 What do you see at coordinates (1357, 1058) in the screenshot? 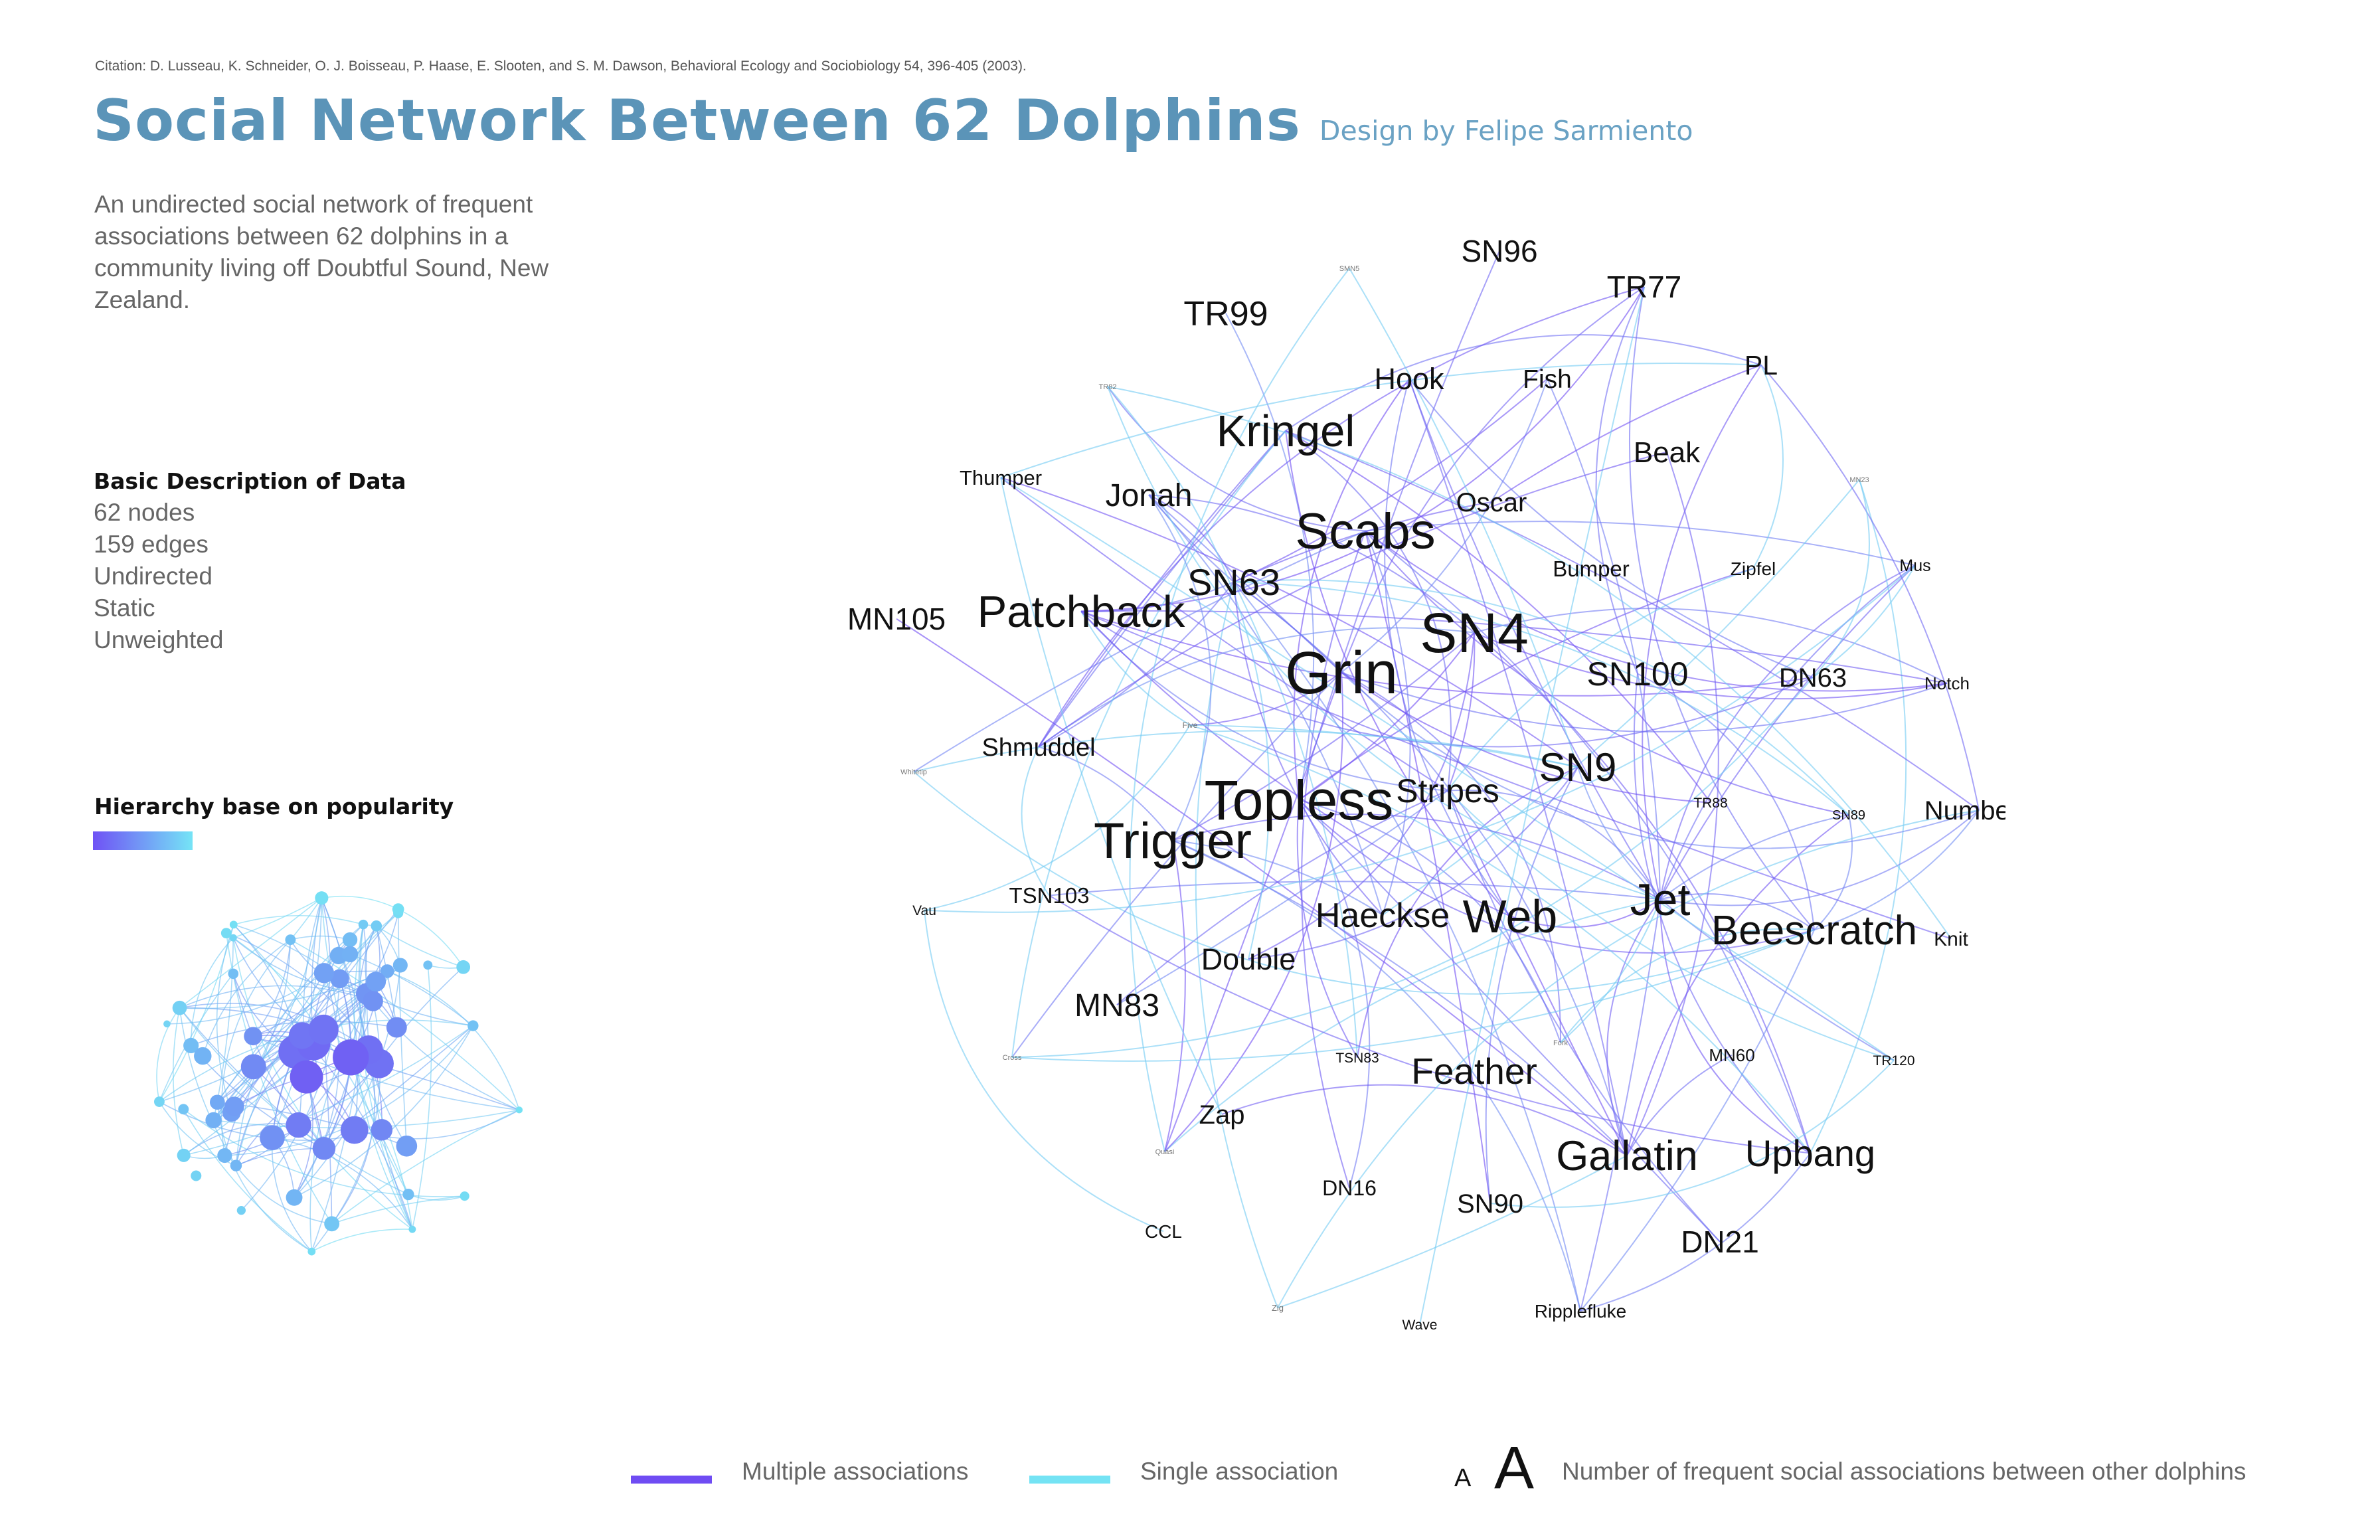
I see `dolphin-label: TSN83` at bounding box center [1357, 1058].